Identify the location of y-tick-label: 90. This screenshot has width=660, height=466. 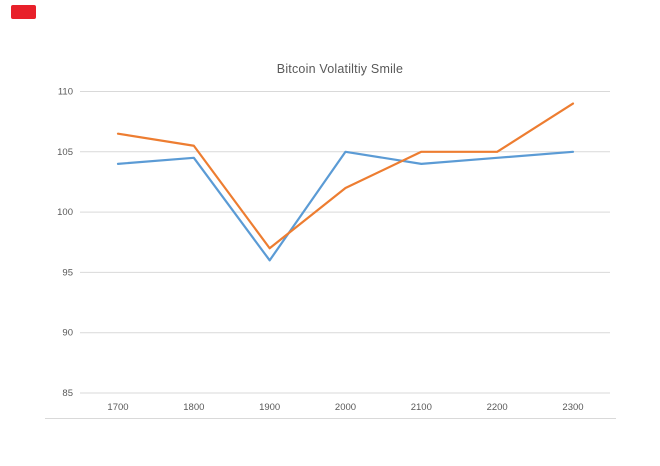
(67, 333).